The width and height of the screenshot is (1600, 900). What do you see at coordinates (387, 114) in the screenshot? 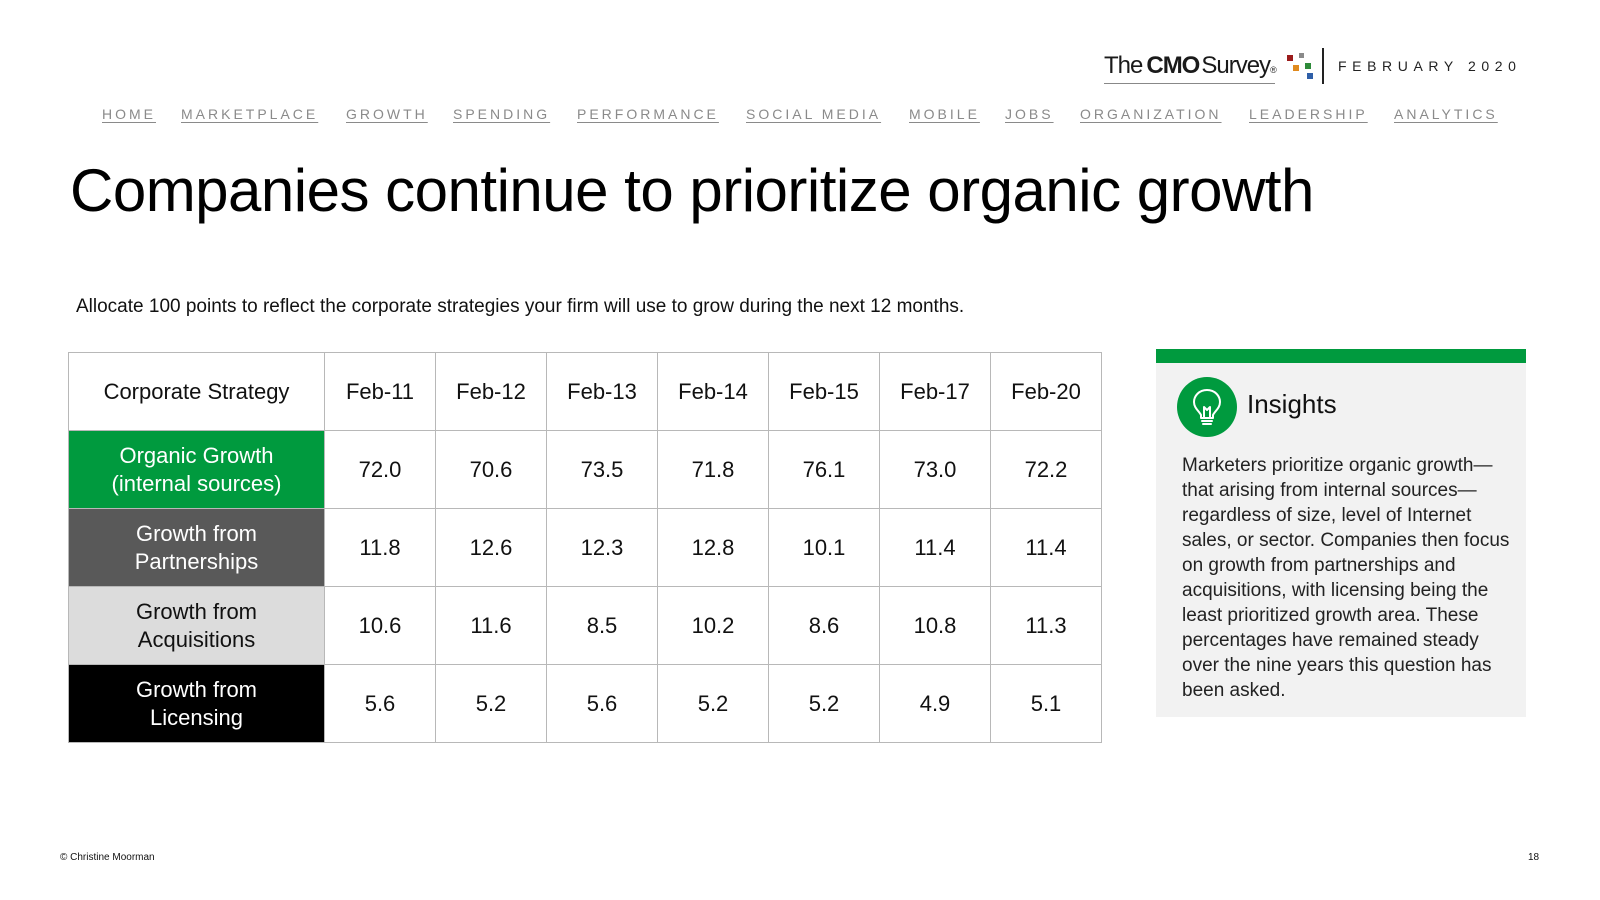
I see `nav-growth: GROWTH` at bounding box center [387, 114].